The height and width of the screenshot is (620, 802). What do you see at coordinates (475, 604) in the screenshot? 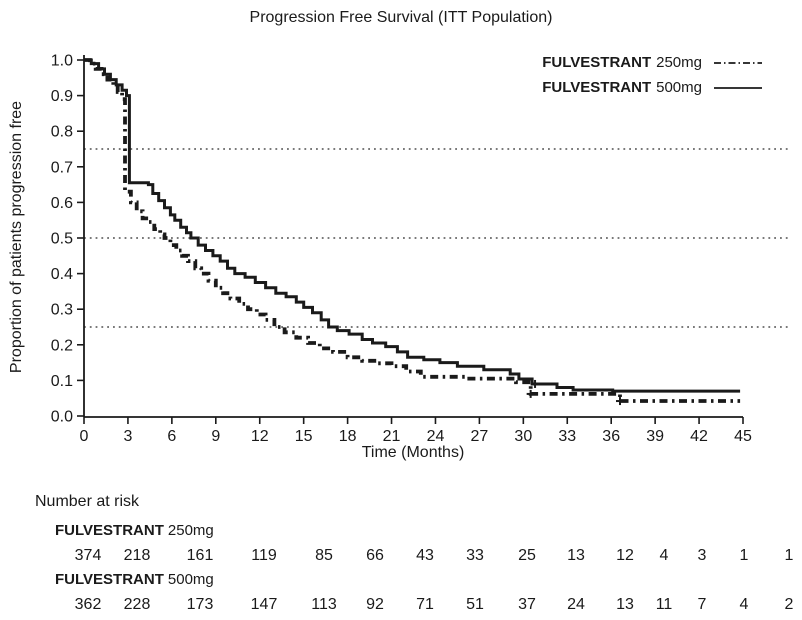
I see `risk-value: 51` at bounding box center [475, 604].